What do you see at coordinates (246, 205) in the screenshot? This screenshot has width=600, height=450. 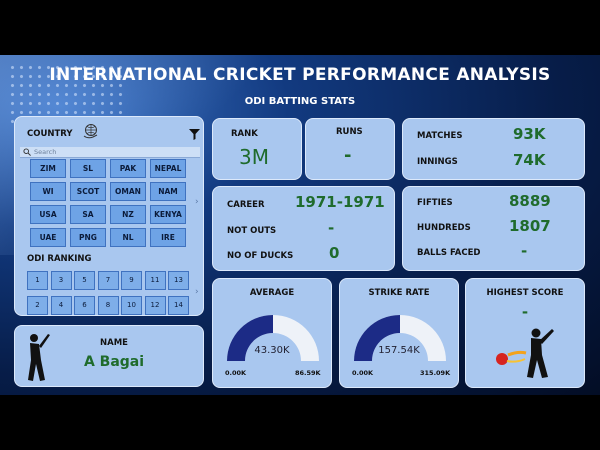 I see `career-label: CAREER` at bounding box center [246, 205].